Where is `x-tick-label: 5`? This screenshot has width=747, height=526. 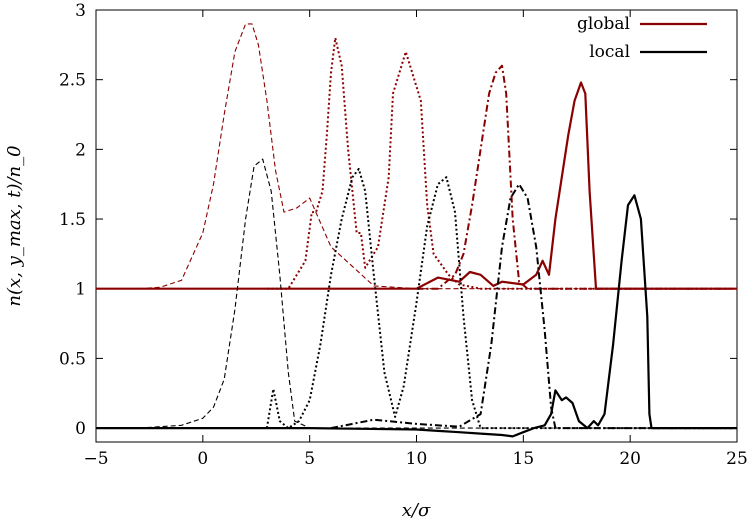 x-tick-label: 5 is located at coordinates (309, 459).